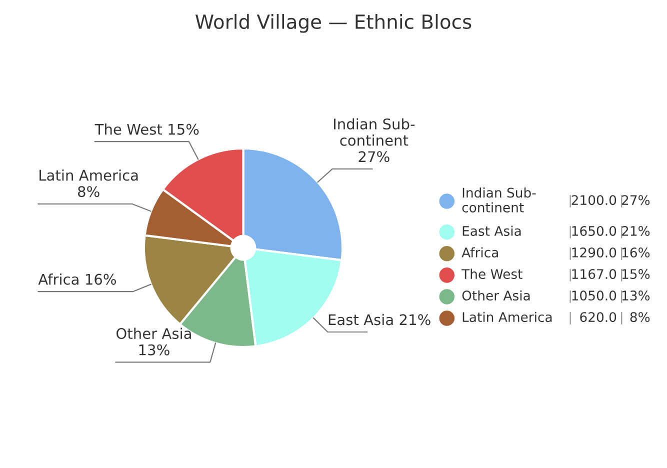  Describe the element at coordinates (594, 231) in the screenshot. I see `text: 1650.0` at that location.